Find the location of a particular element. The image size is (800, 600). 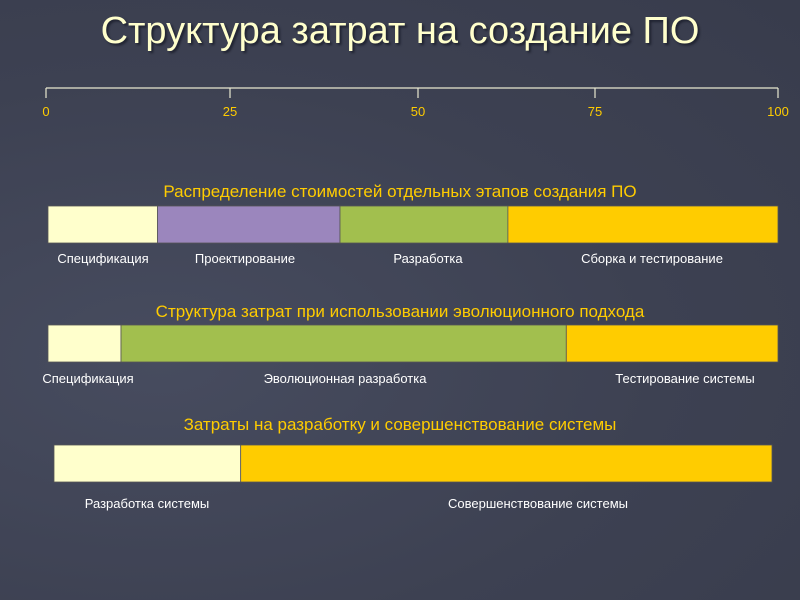

axis-tick-label: 50 is located at coordinates (418, 111).